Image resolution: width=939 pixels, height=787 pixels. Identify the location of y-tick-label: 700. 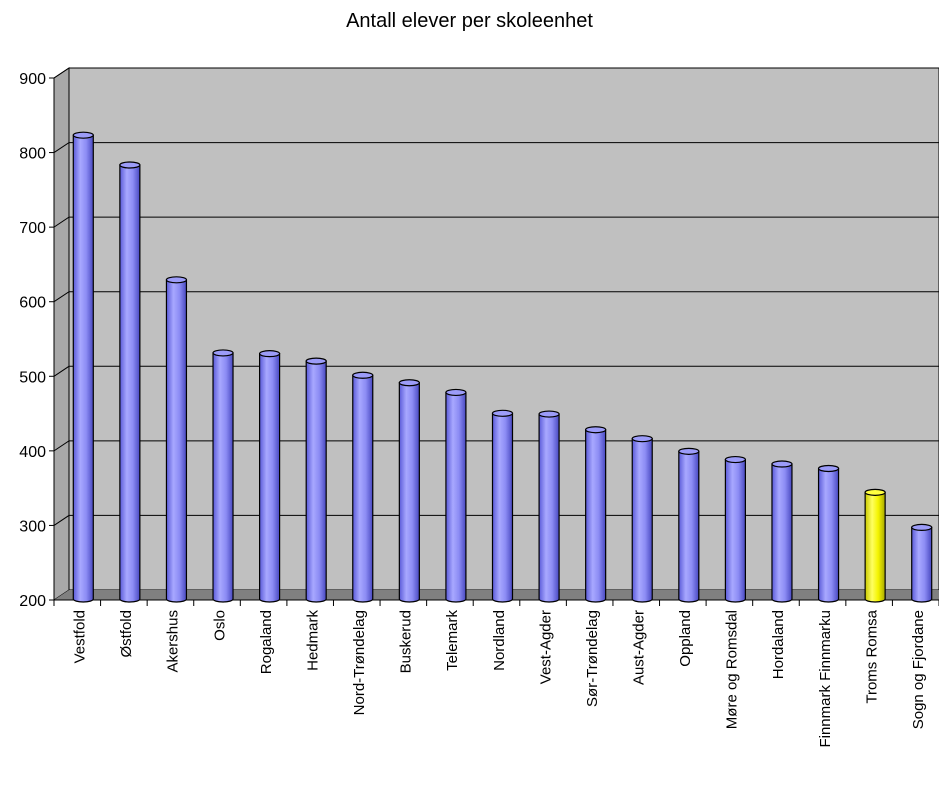
(32, 228).